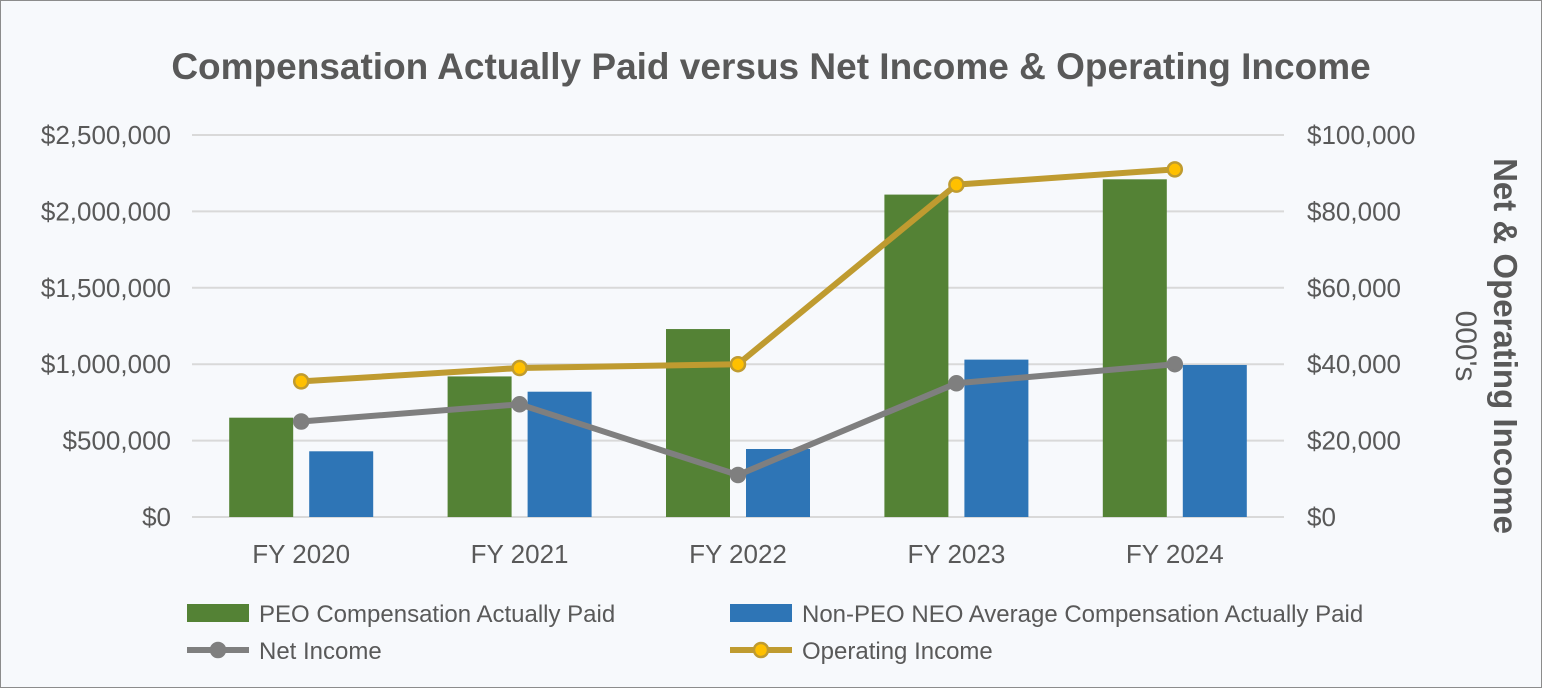  Describe the element at coordinates (156, 517) in the screenshot. I see `left-tick-label: $0` at that location.